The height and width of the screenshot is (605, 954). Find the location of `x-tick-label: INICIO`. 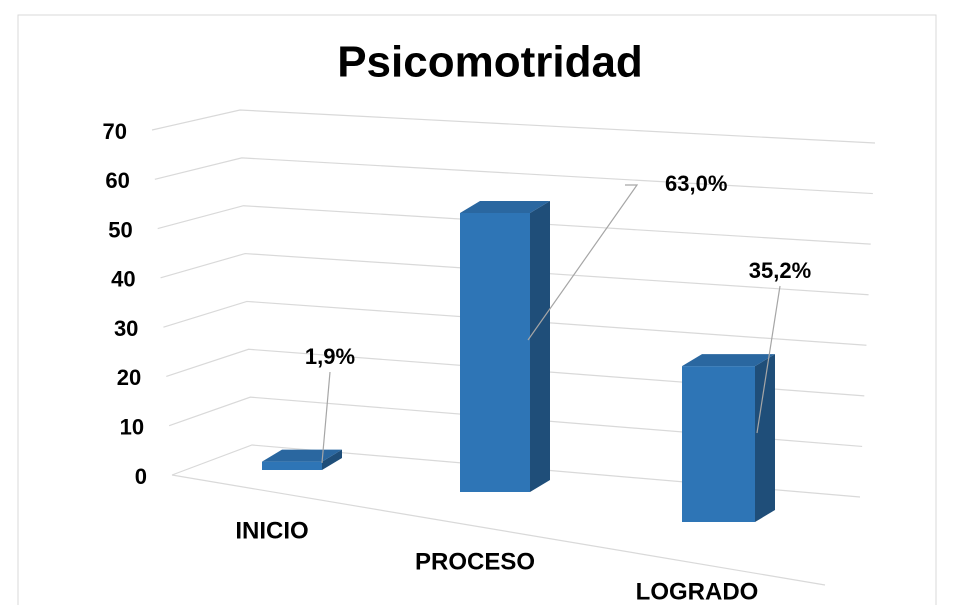

x-tick-label: INICIO is located at coordinates (271, 530).